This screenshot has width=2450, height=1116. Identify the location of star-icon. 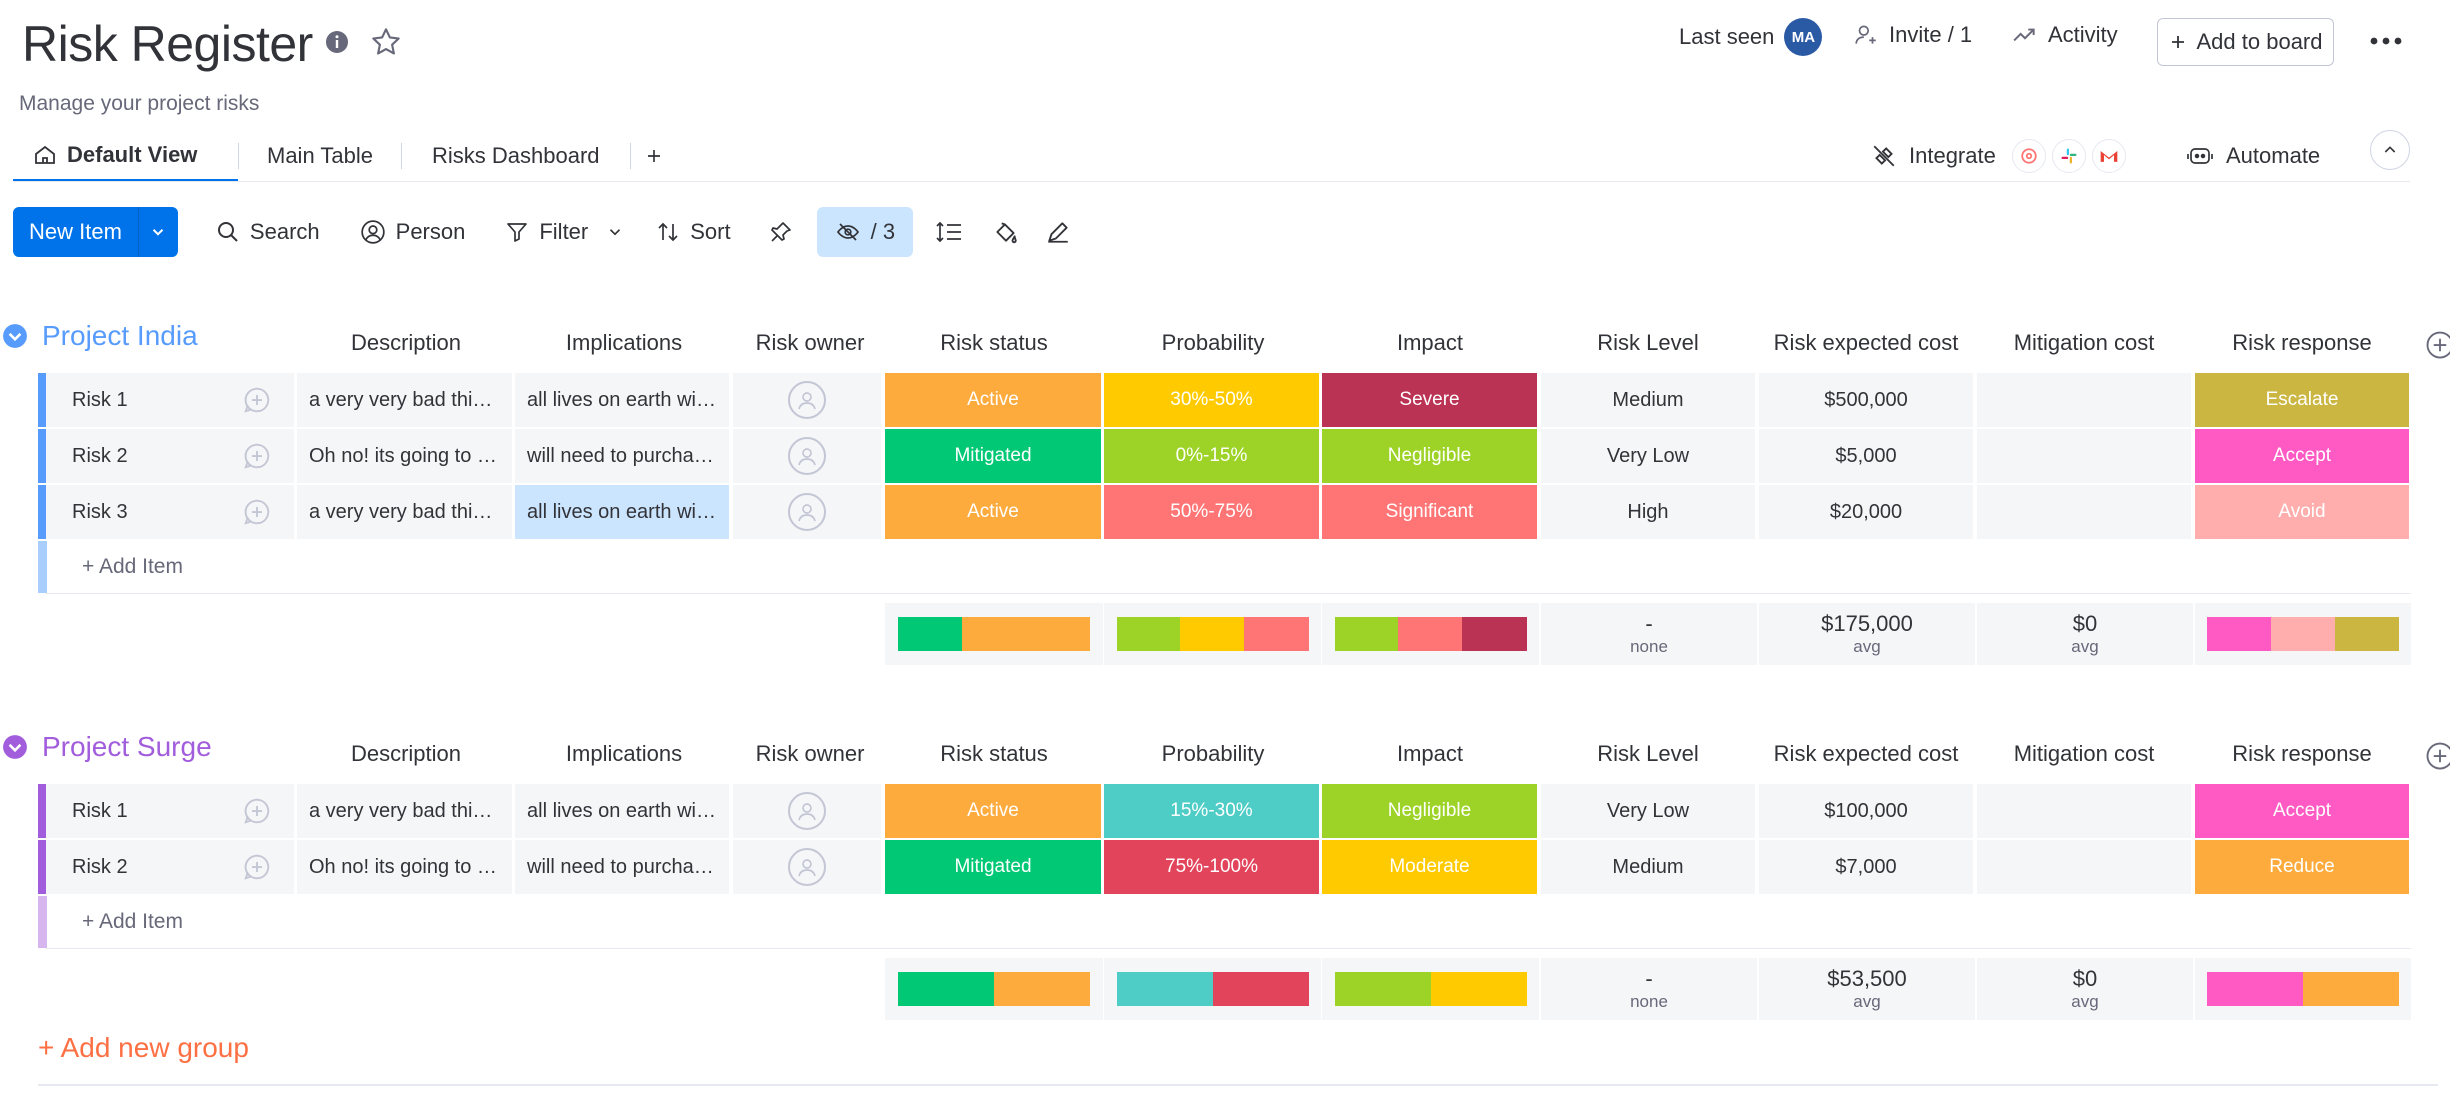
(386, 42).